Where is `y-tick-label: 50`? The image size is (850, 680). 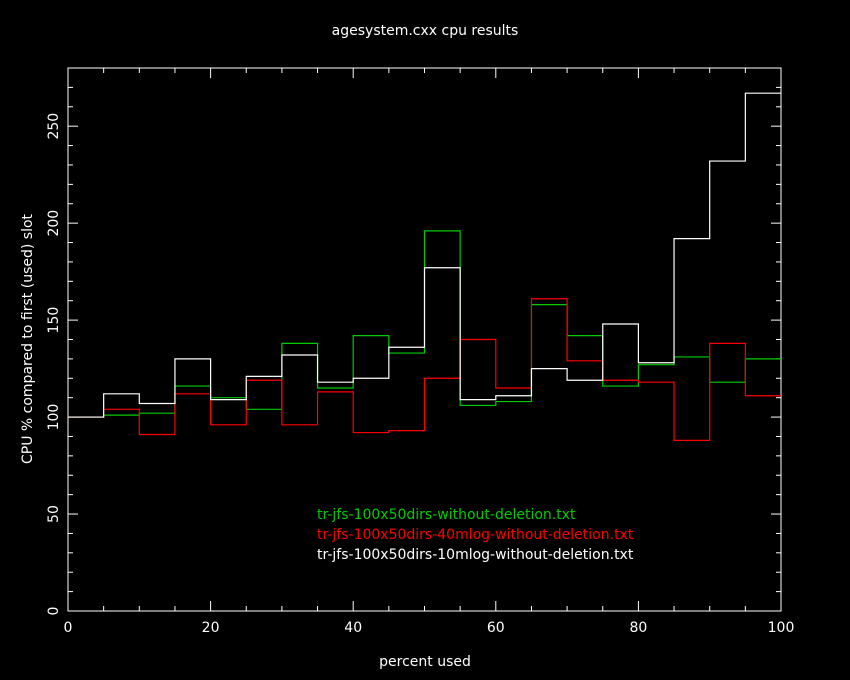 y-tick-label: 50 is located at coordinates (54, 514).